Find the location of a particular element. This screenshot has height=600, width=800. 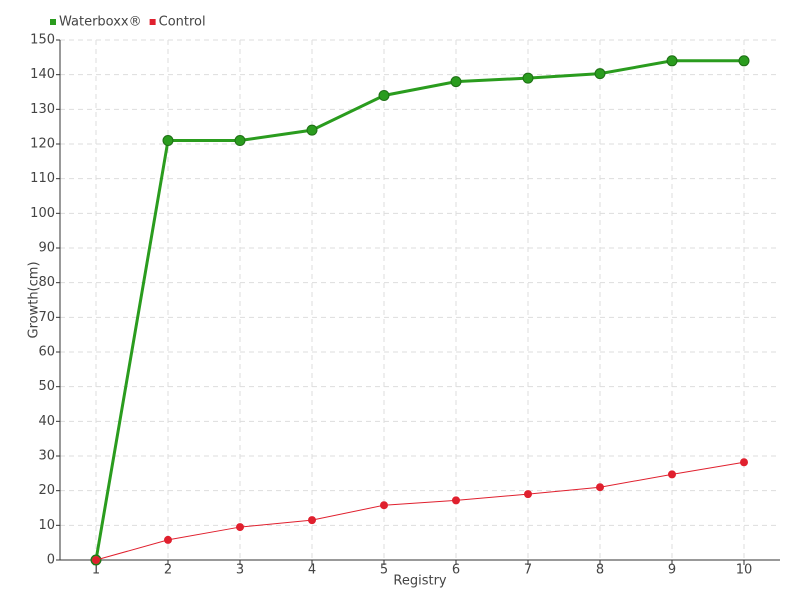

y-tick-label: 140 is located at coordinates (42, 74).